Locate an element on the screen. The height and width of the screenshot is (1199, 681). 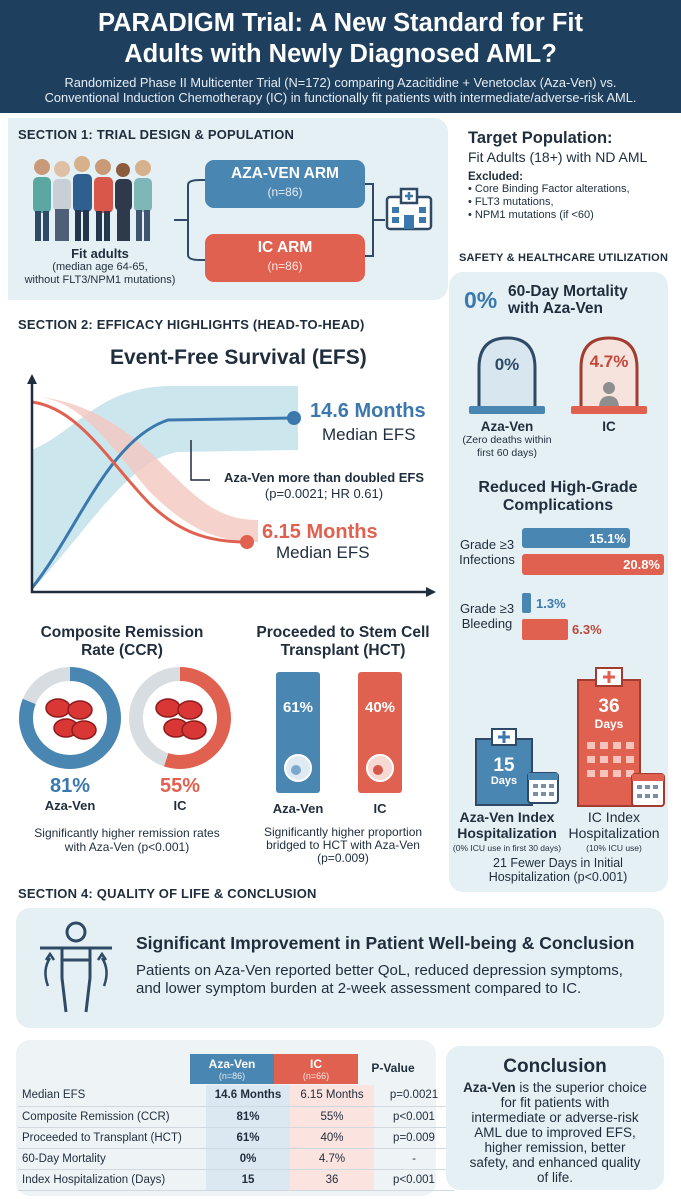
conclusion-line-3: intermediate or adverse-risk is located at coordinates (555, 1117).